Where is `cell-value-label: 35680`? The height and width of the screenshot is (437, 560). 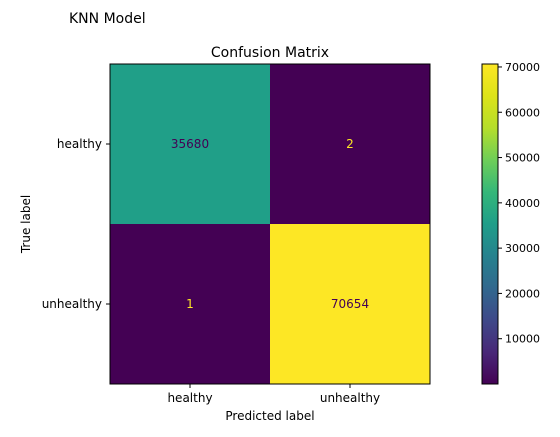 cell-value-label: 35680 is located at coordinates (190, 144).